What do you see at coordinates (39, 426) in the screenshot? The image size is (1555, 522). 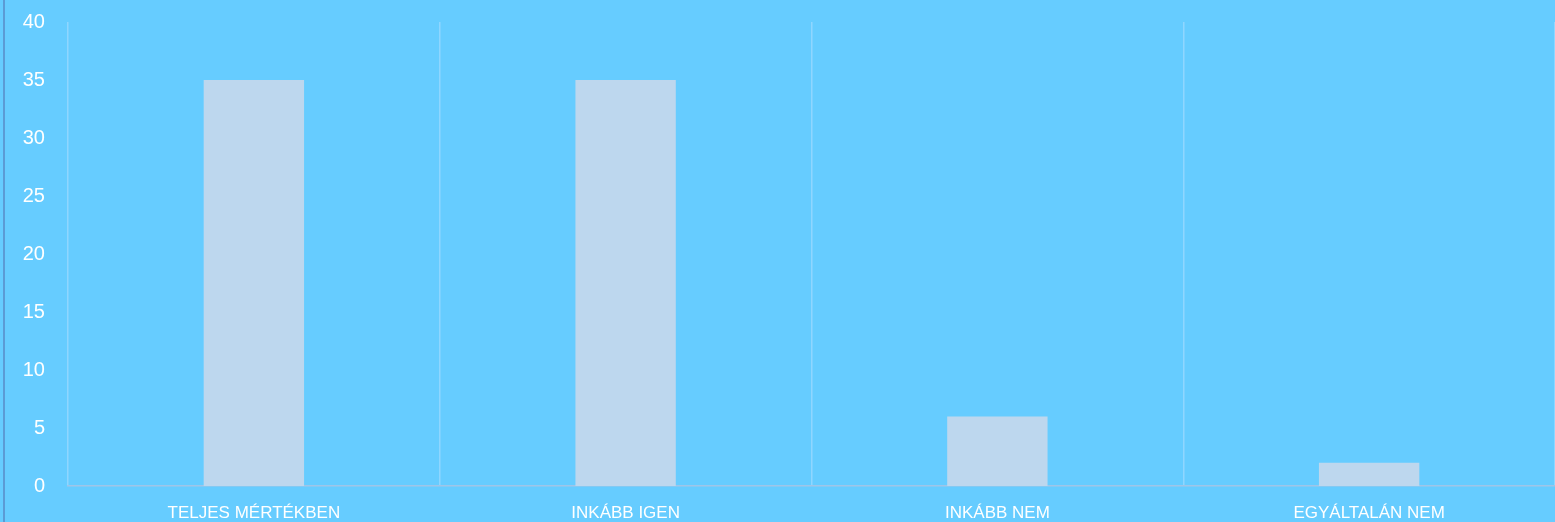 I see `y-tick-label: 5` at bounding box center [39, 426].